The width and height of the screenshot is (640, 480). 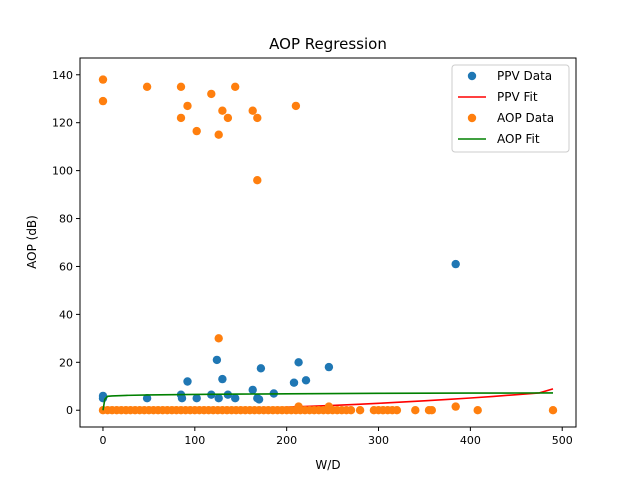 What do you see at coordinates (378, 440) in the screenshot?
I see `x-tick-label: 300` at bounding box center [378, 440].